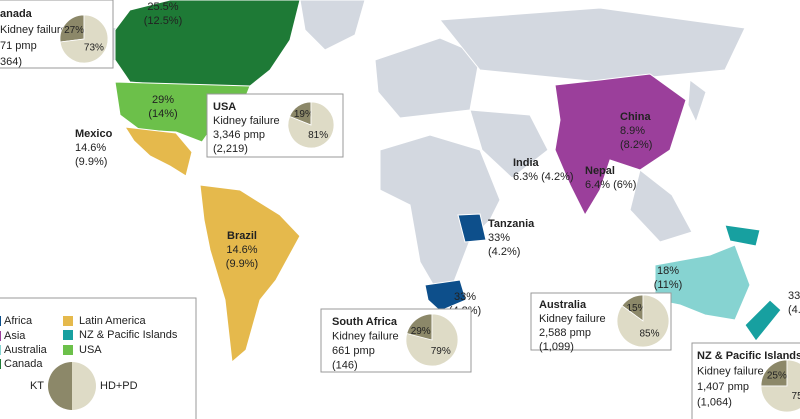  I want to click on middle-east, so click(509, 144).